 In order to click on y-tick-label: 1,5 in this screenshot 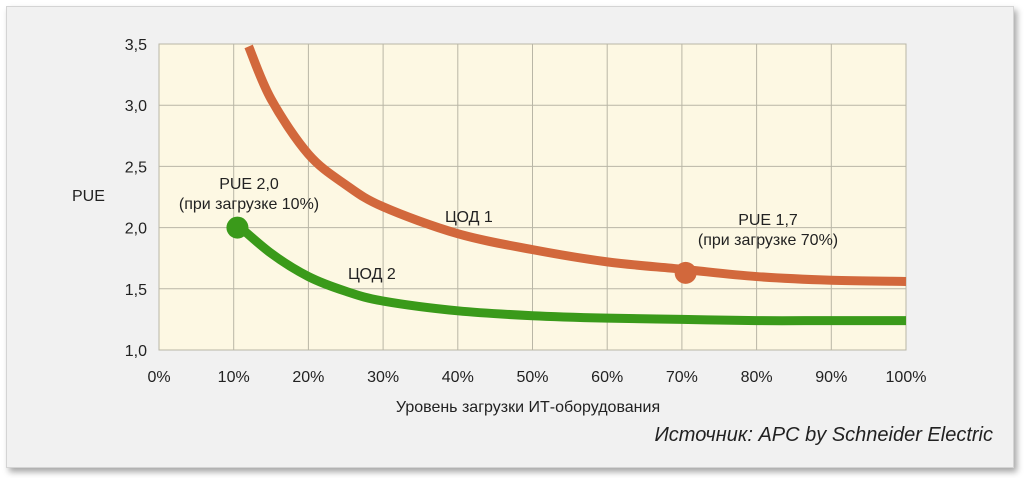, I will do `click(136, 290)`.